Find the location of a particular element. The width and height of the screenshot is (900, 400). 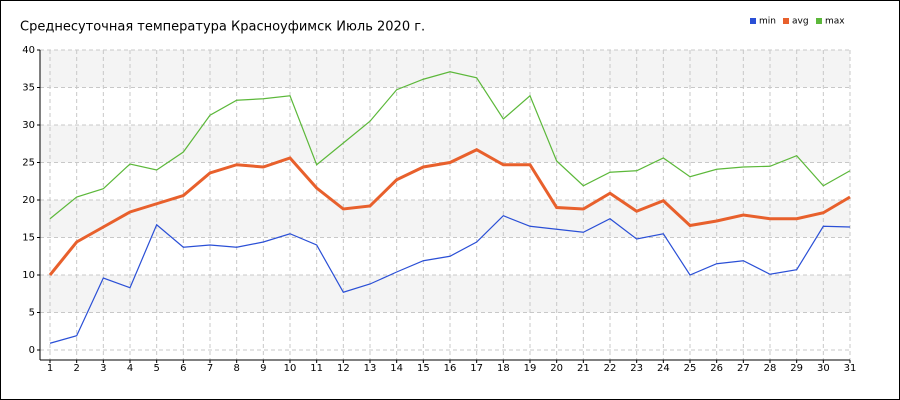

x-tick-label: 31 is located at coordinates (850, 368).